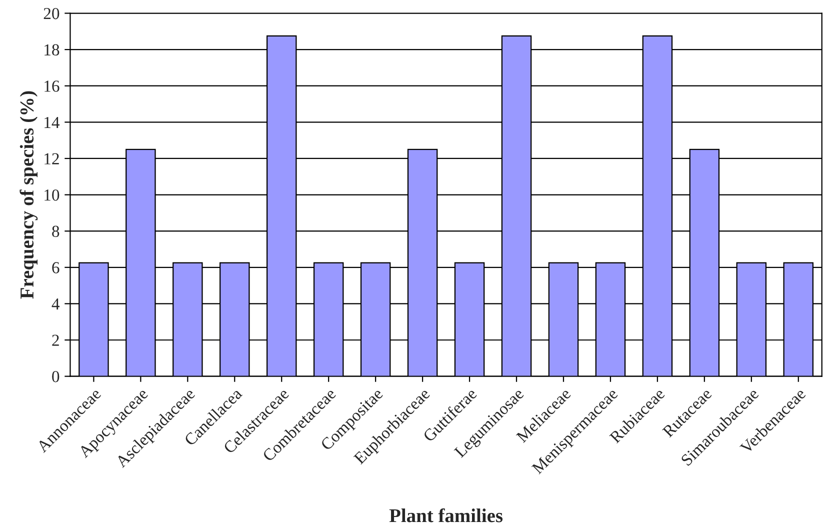 The image size is (826, 530). I want to click on y-tick-label: 6, so click(56, 268).